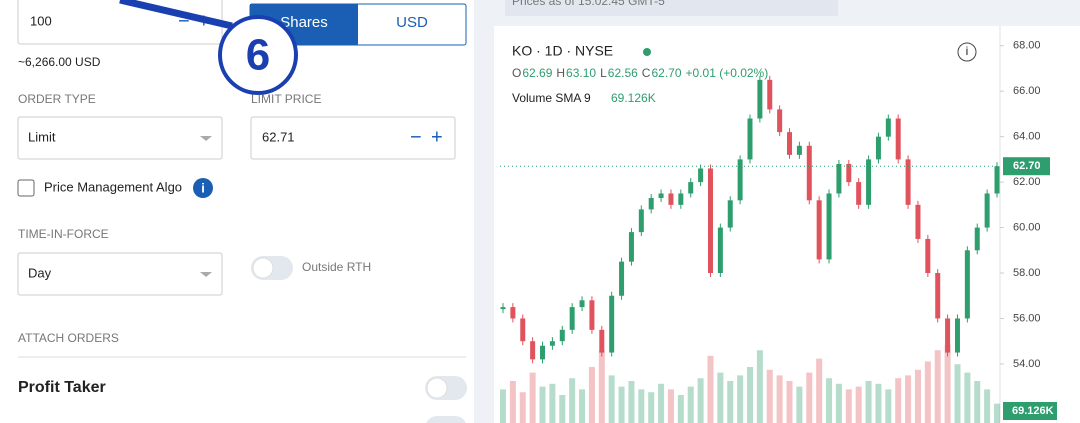 Image resolution: width=1080 pixels, height=423 pixels. I want to click on ohlc-key: C, so click(646, 73).